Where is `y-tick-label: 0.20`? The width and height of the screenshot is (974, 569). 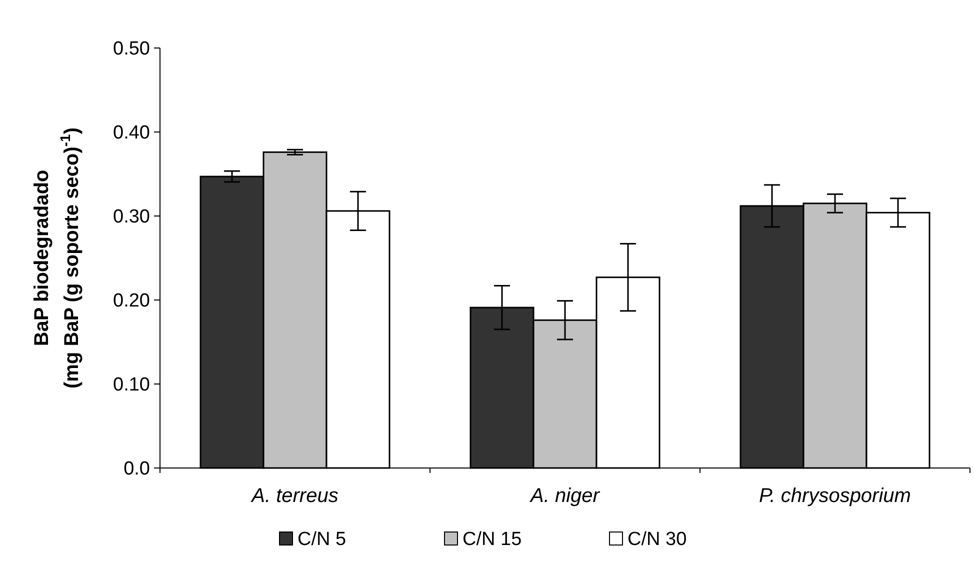 y-tick-label: 0.20 is located at coordinates (131, 301).